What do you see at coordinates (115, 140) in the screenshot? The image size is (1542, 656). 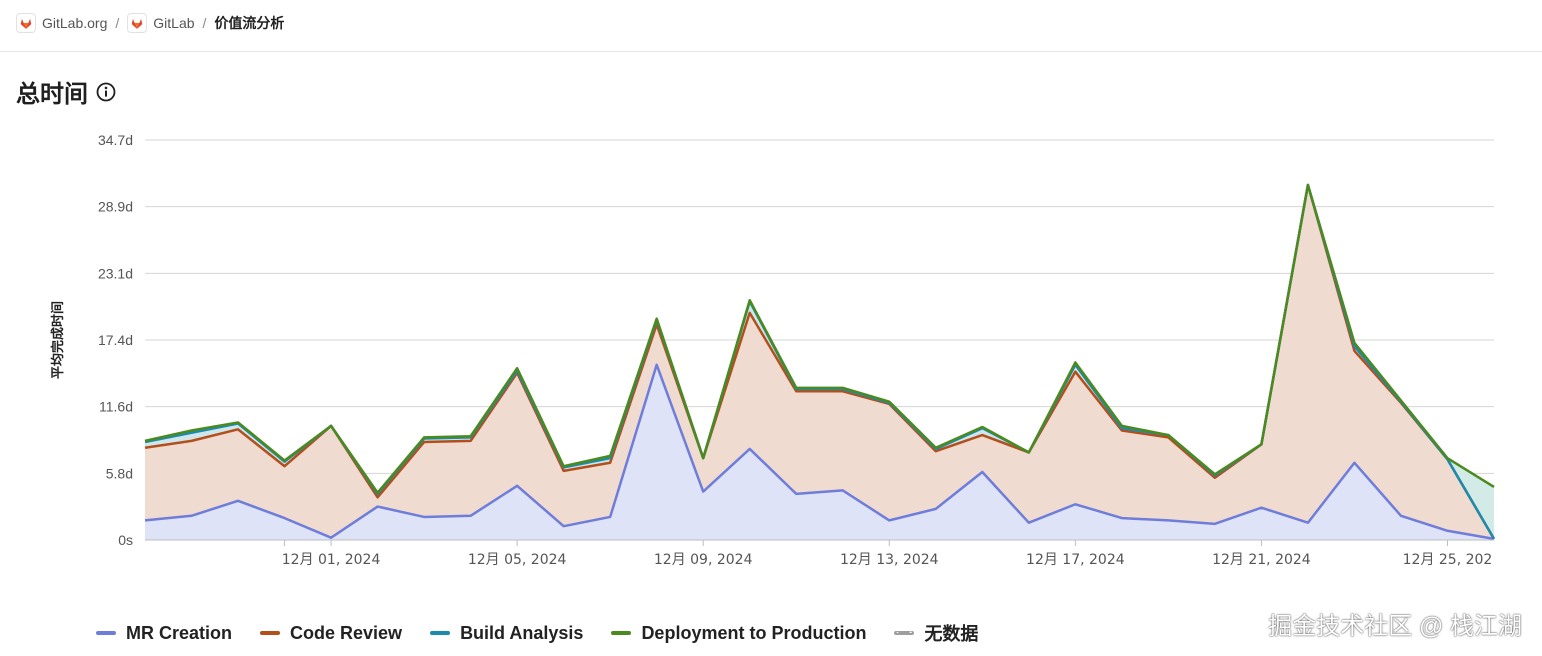 I see `y-tick-label: 34.7d` at bounding box center [115, 140].